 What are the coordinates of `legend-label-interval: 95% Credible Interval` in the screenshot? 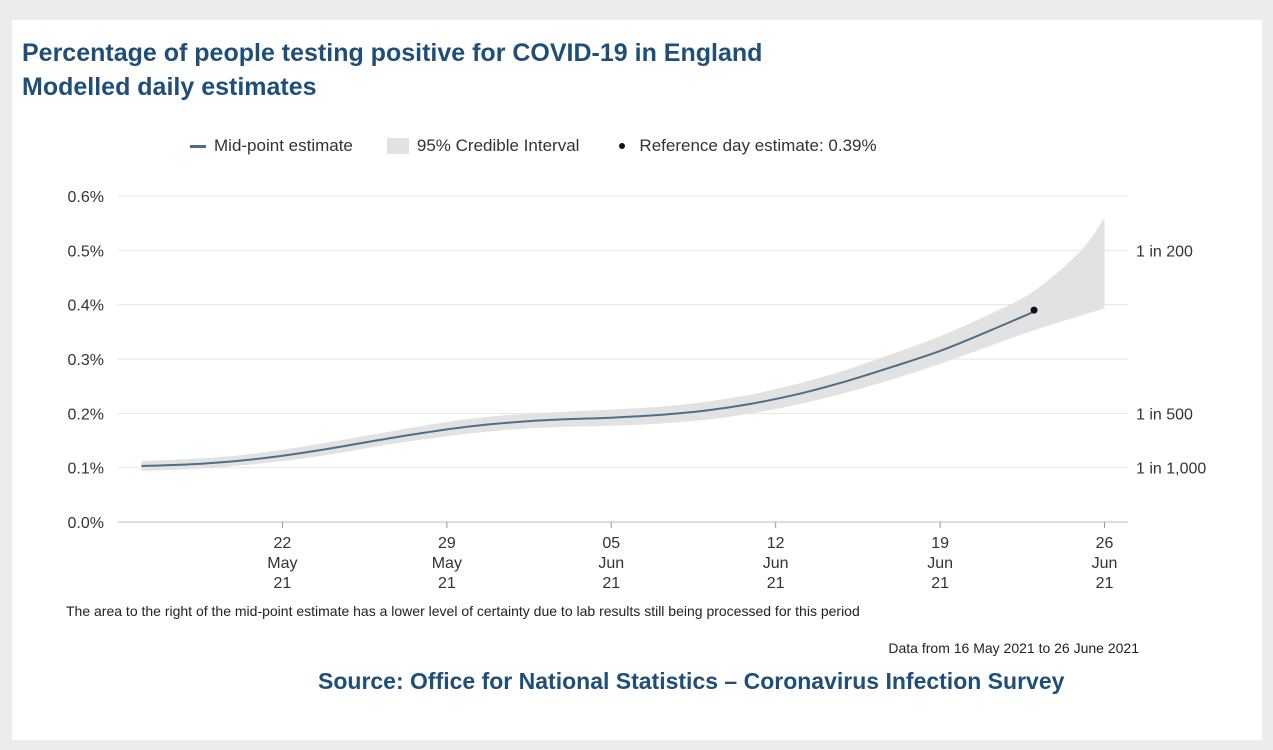 It's located at (498, 145).